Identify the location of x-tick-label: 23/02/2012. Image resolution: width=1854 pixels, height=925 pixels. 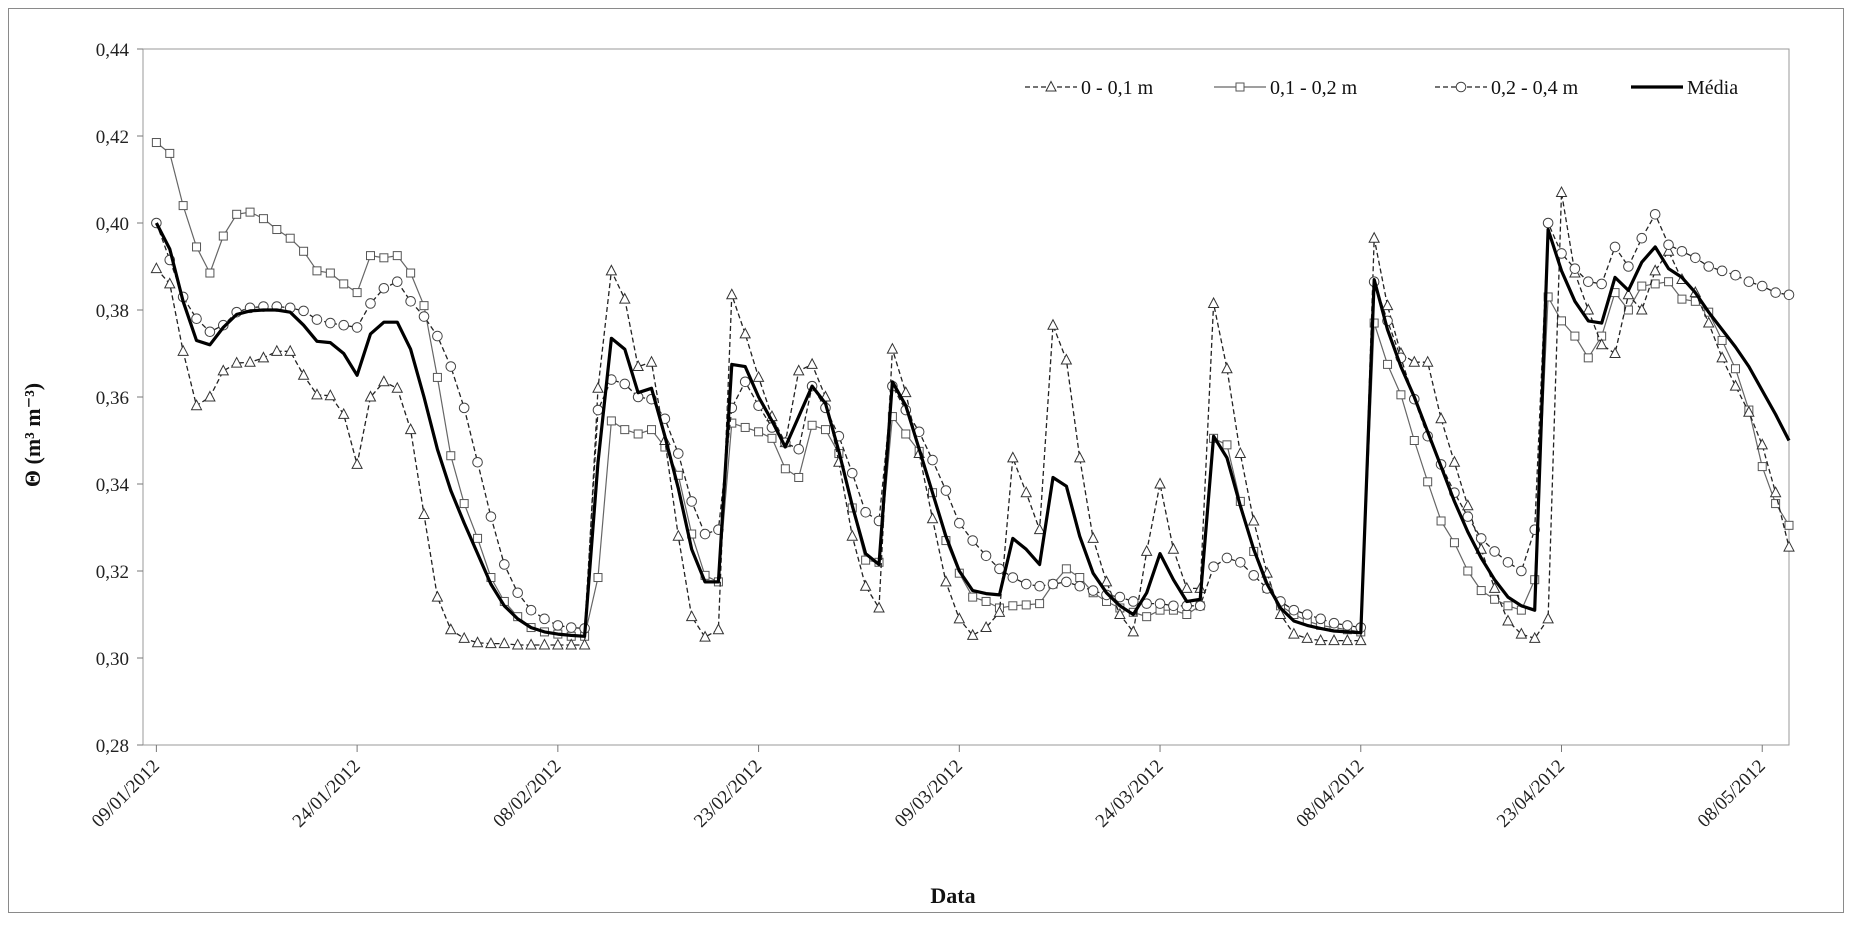
(728, 794).